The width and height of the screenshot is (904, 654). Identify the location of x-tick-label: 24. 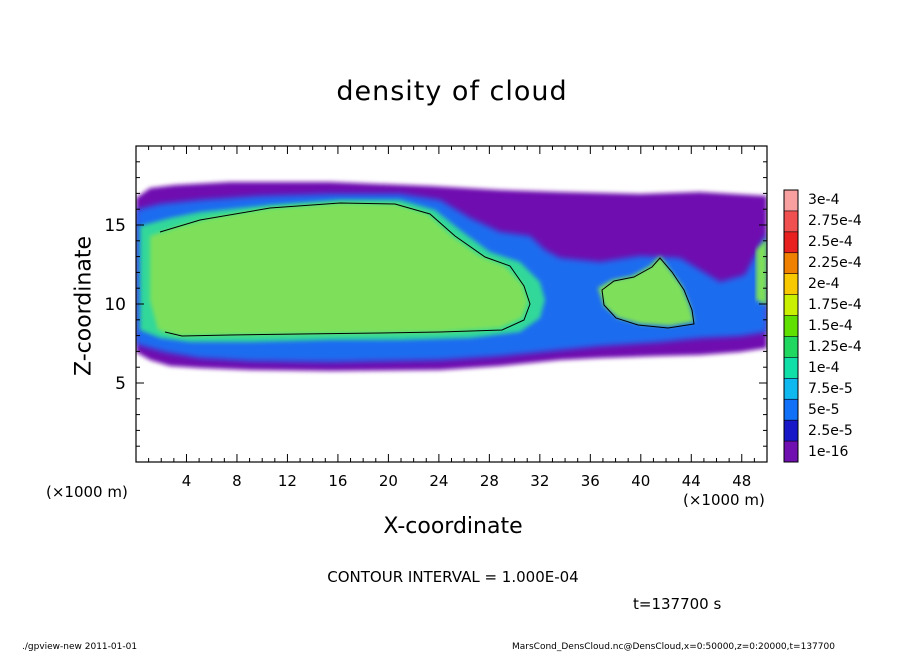
(438, 481).